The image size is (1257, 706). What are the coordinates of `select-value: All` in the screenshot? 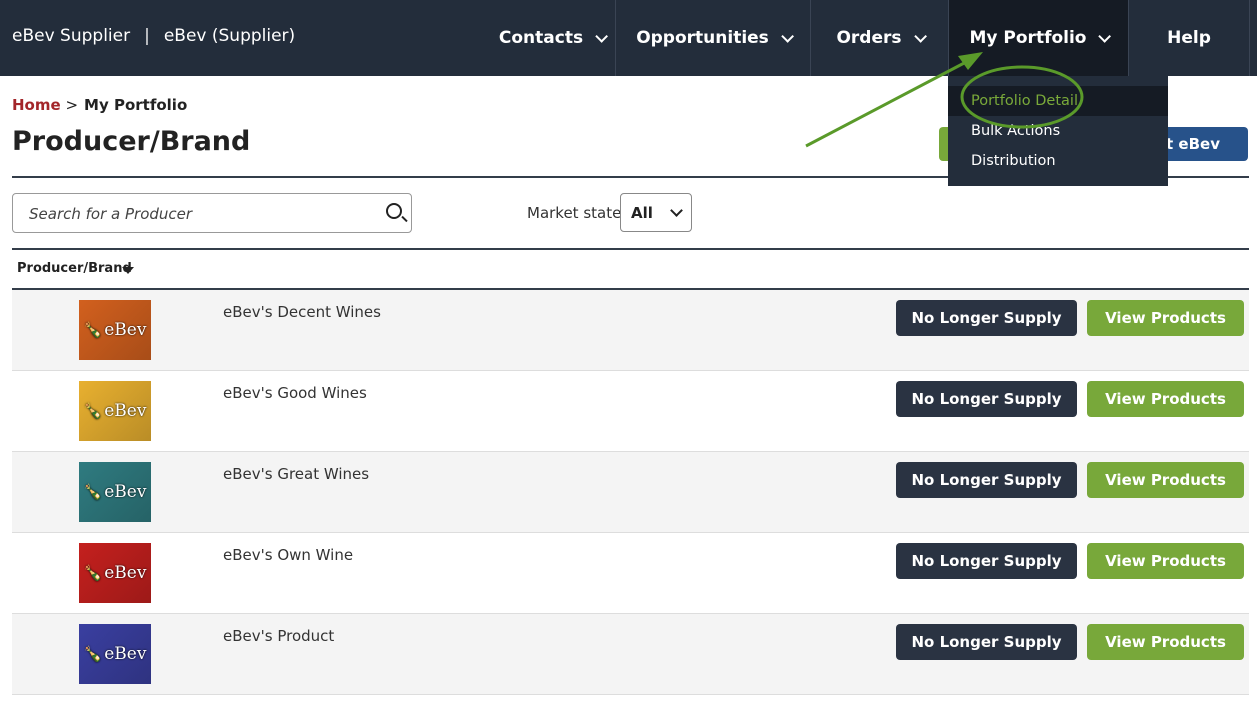 It's located at (642, 213).